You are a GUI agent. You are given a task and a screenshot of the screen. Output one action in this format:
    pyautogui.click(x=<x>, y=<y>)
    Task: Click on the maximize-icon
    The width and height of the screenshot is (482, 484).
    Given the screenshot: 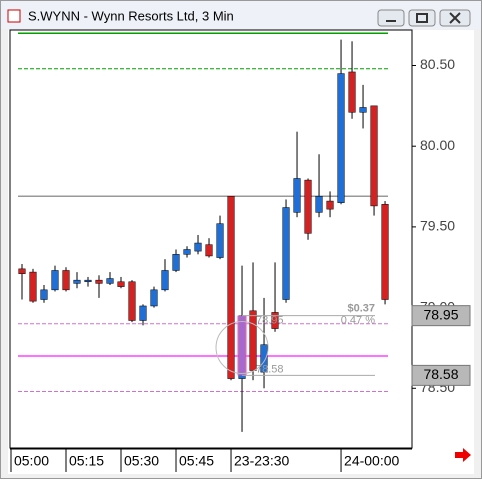 What is the action you would take?
    pyautogui.click(x=422, y=18)
    